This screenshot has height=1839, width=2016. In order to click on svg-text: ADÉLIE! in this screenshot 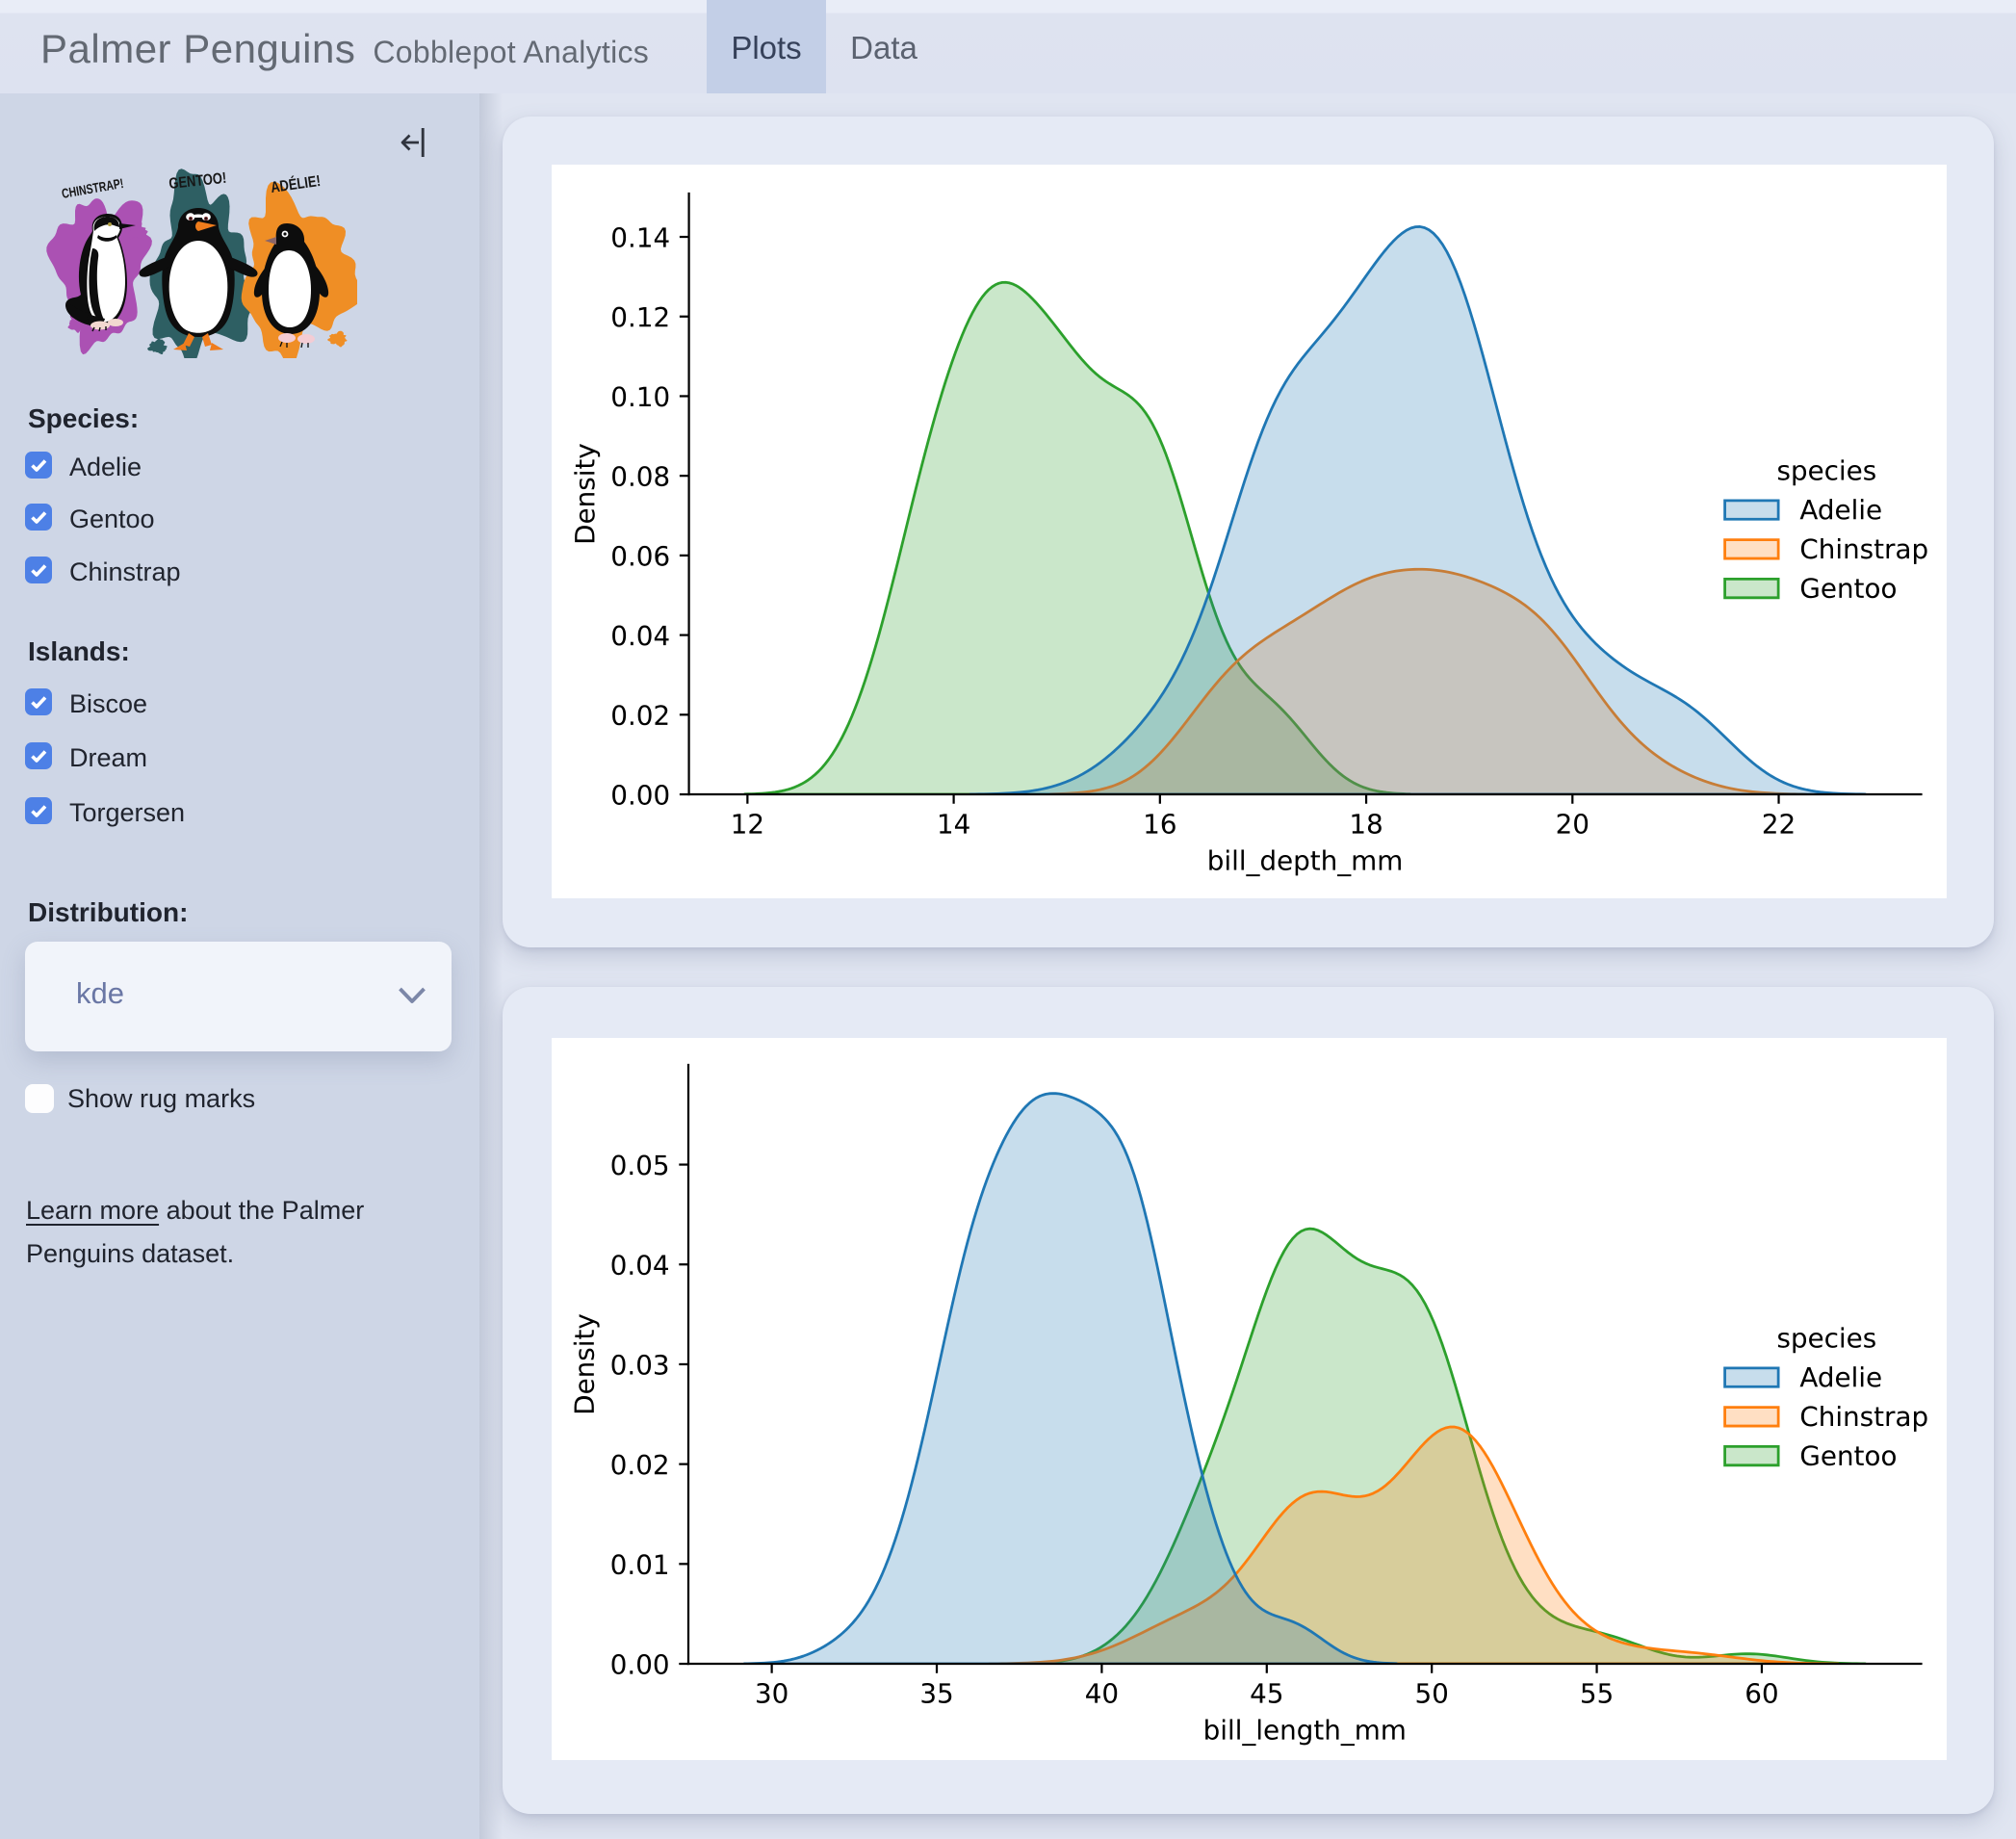, I will do `click(296, 183)`.